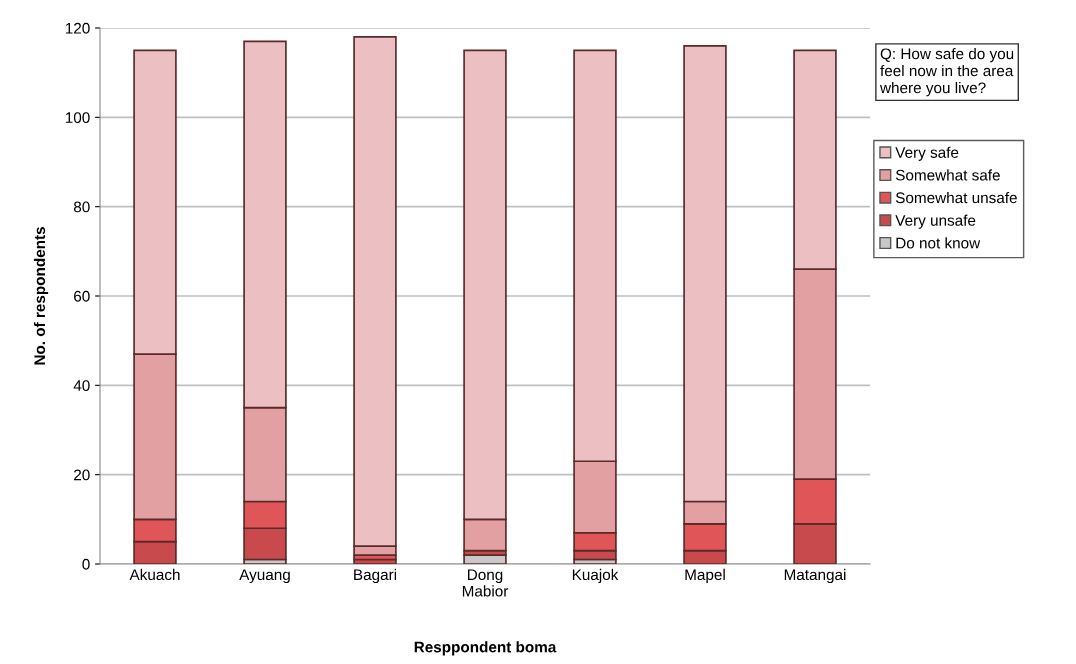 This screenshot has height=664, width=1076. What do you see at coordinates (77, 28) in the screenshot?
I see `y-tick-label: 120` at bounding box center [77, 28].